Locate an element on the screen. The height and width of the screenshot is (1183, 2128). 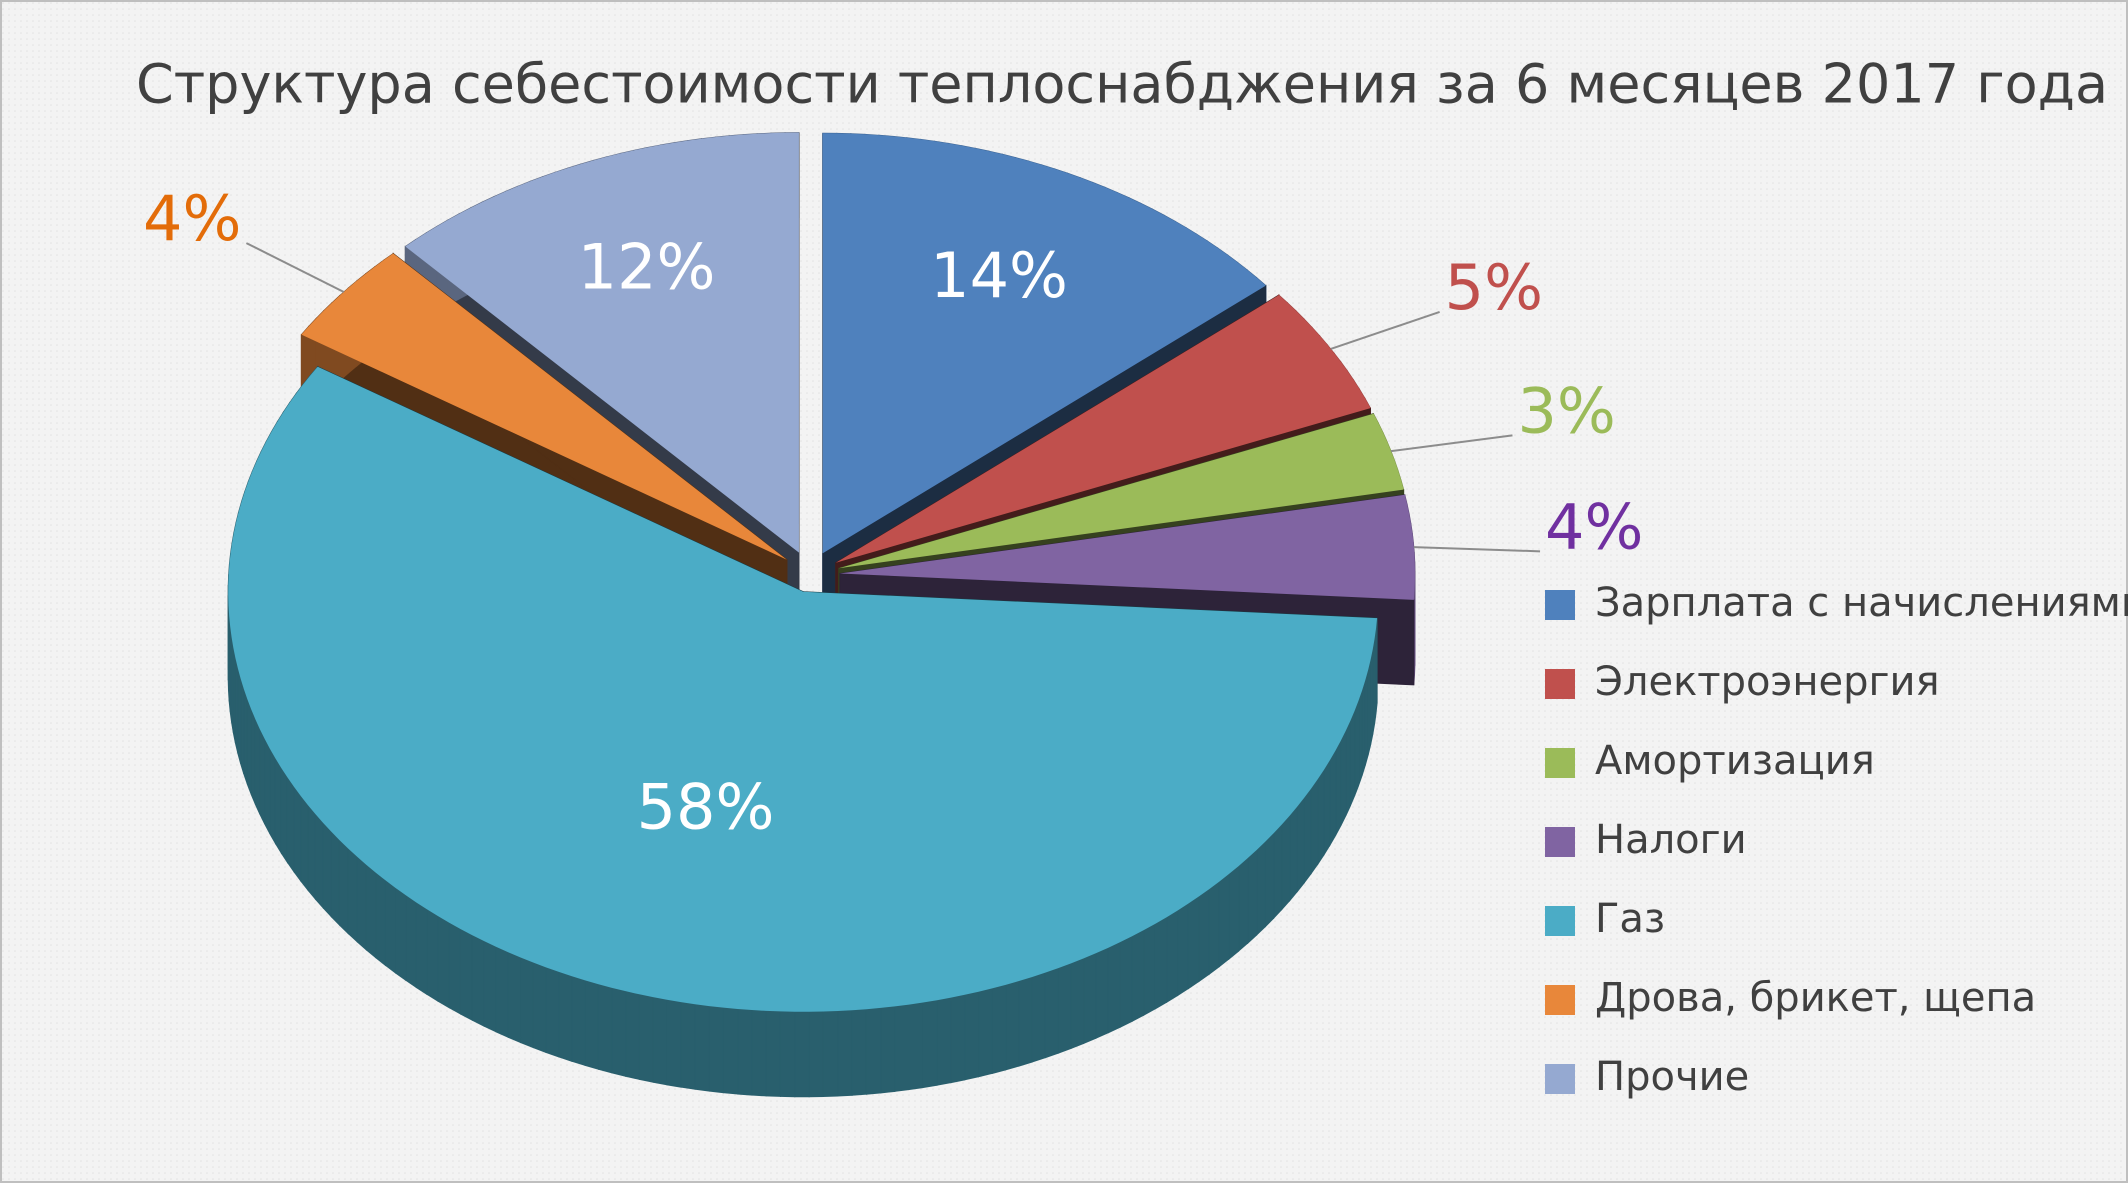
legend-label: Зарплата с начислениями is located at coordinates (1861, 603).